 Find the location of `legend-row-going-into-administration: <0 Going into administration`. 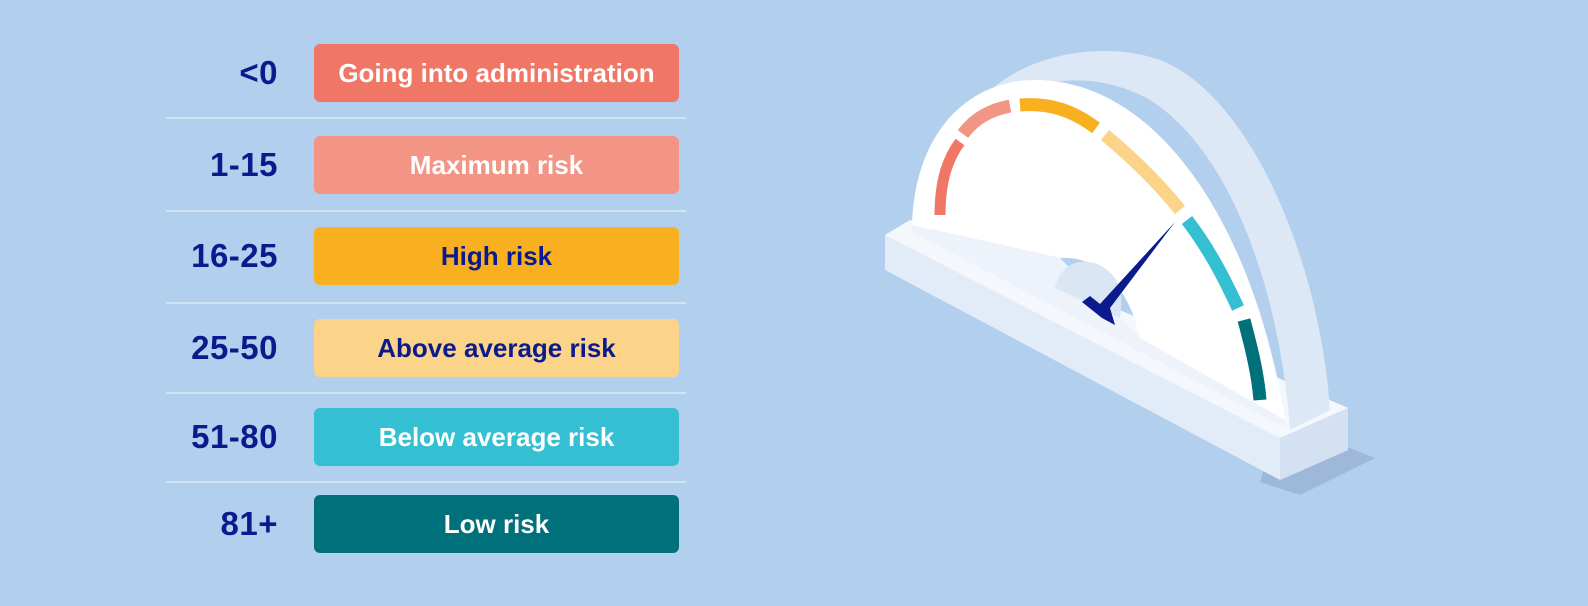

legend-row-going-into-administration: <0 Going into administration is located at coordinates (350, 73).